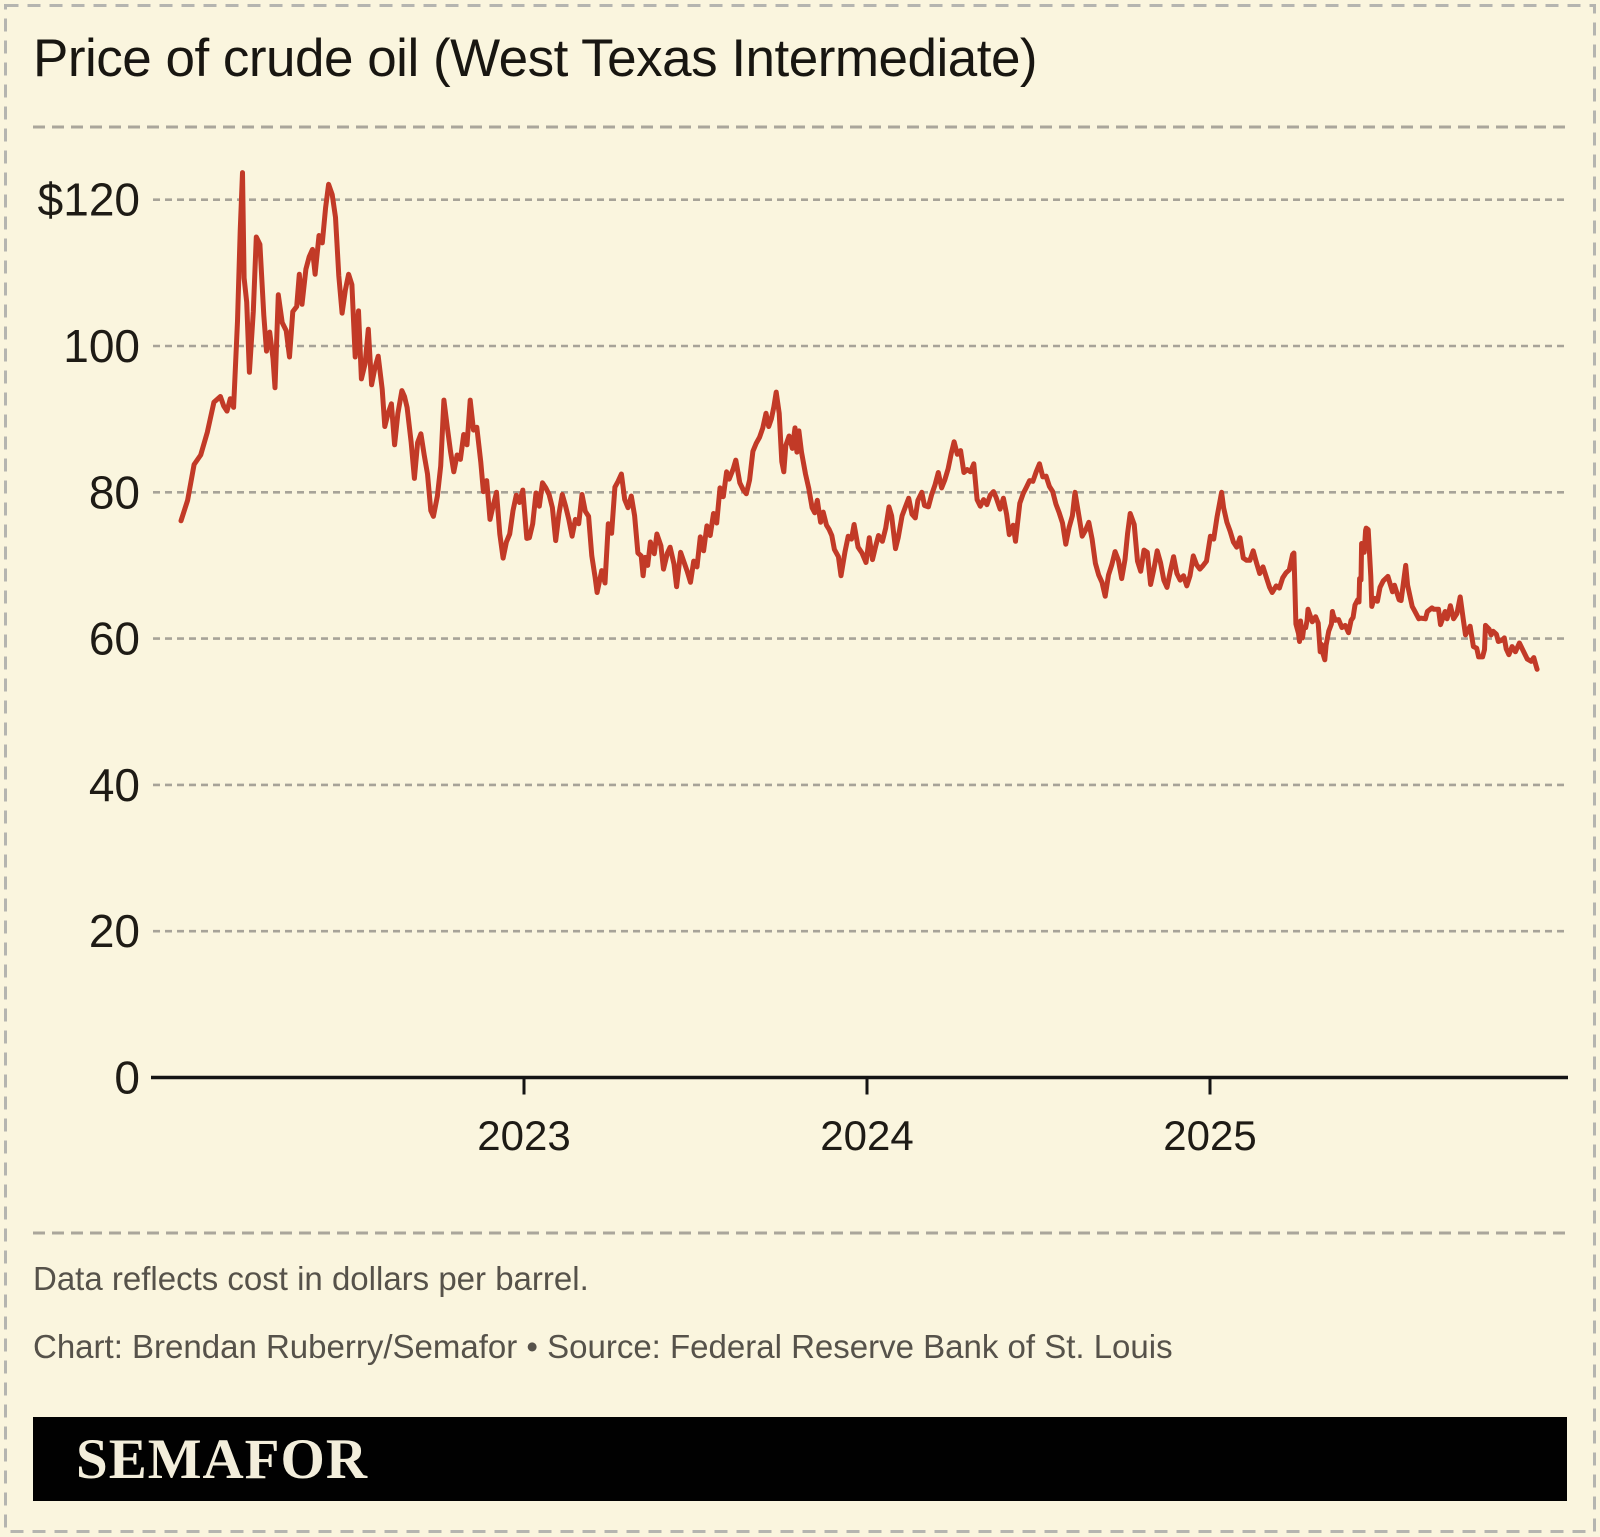  What do you see at coordinates (114, 785) in the screenshot?
I see `y-axis-label-40: 40` at bounding box center [114, 785].